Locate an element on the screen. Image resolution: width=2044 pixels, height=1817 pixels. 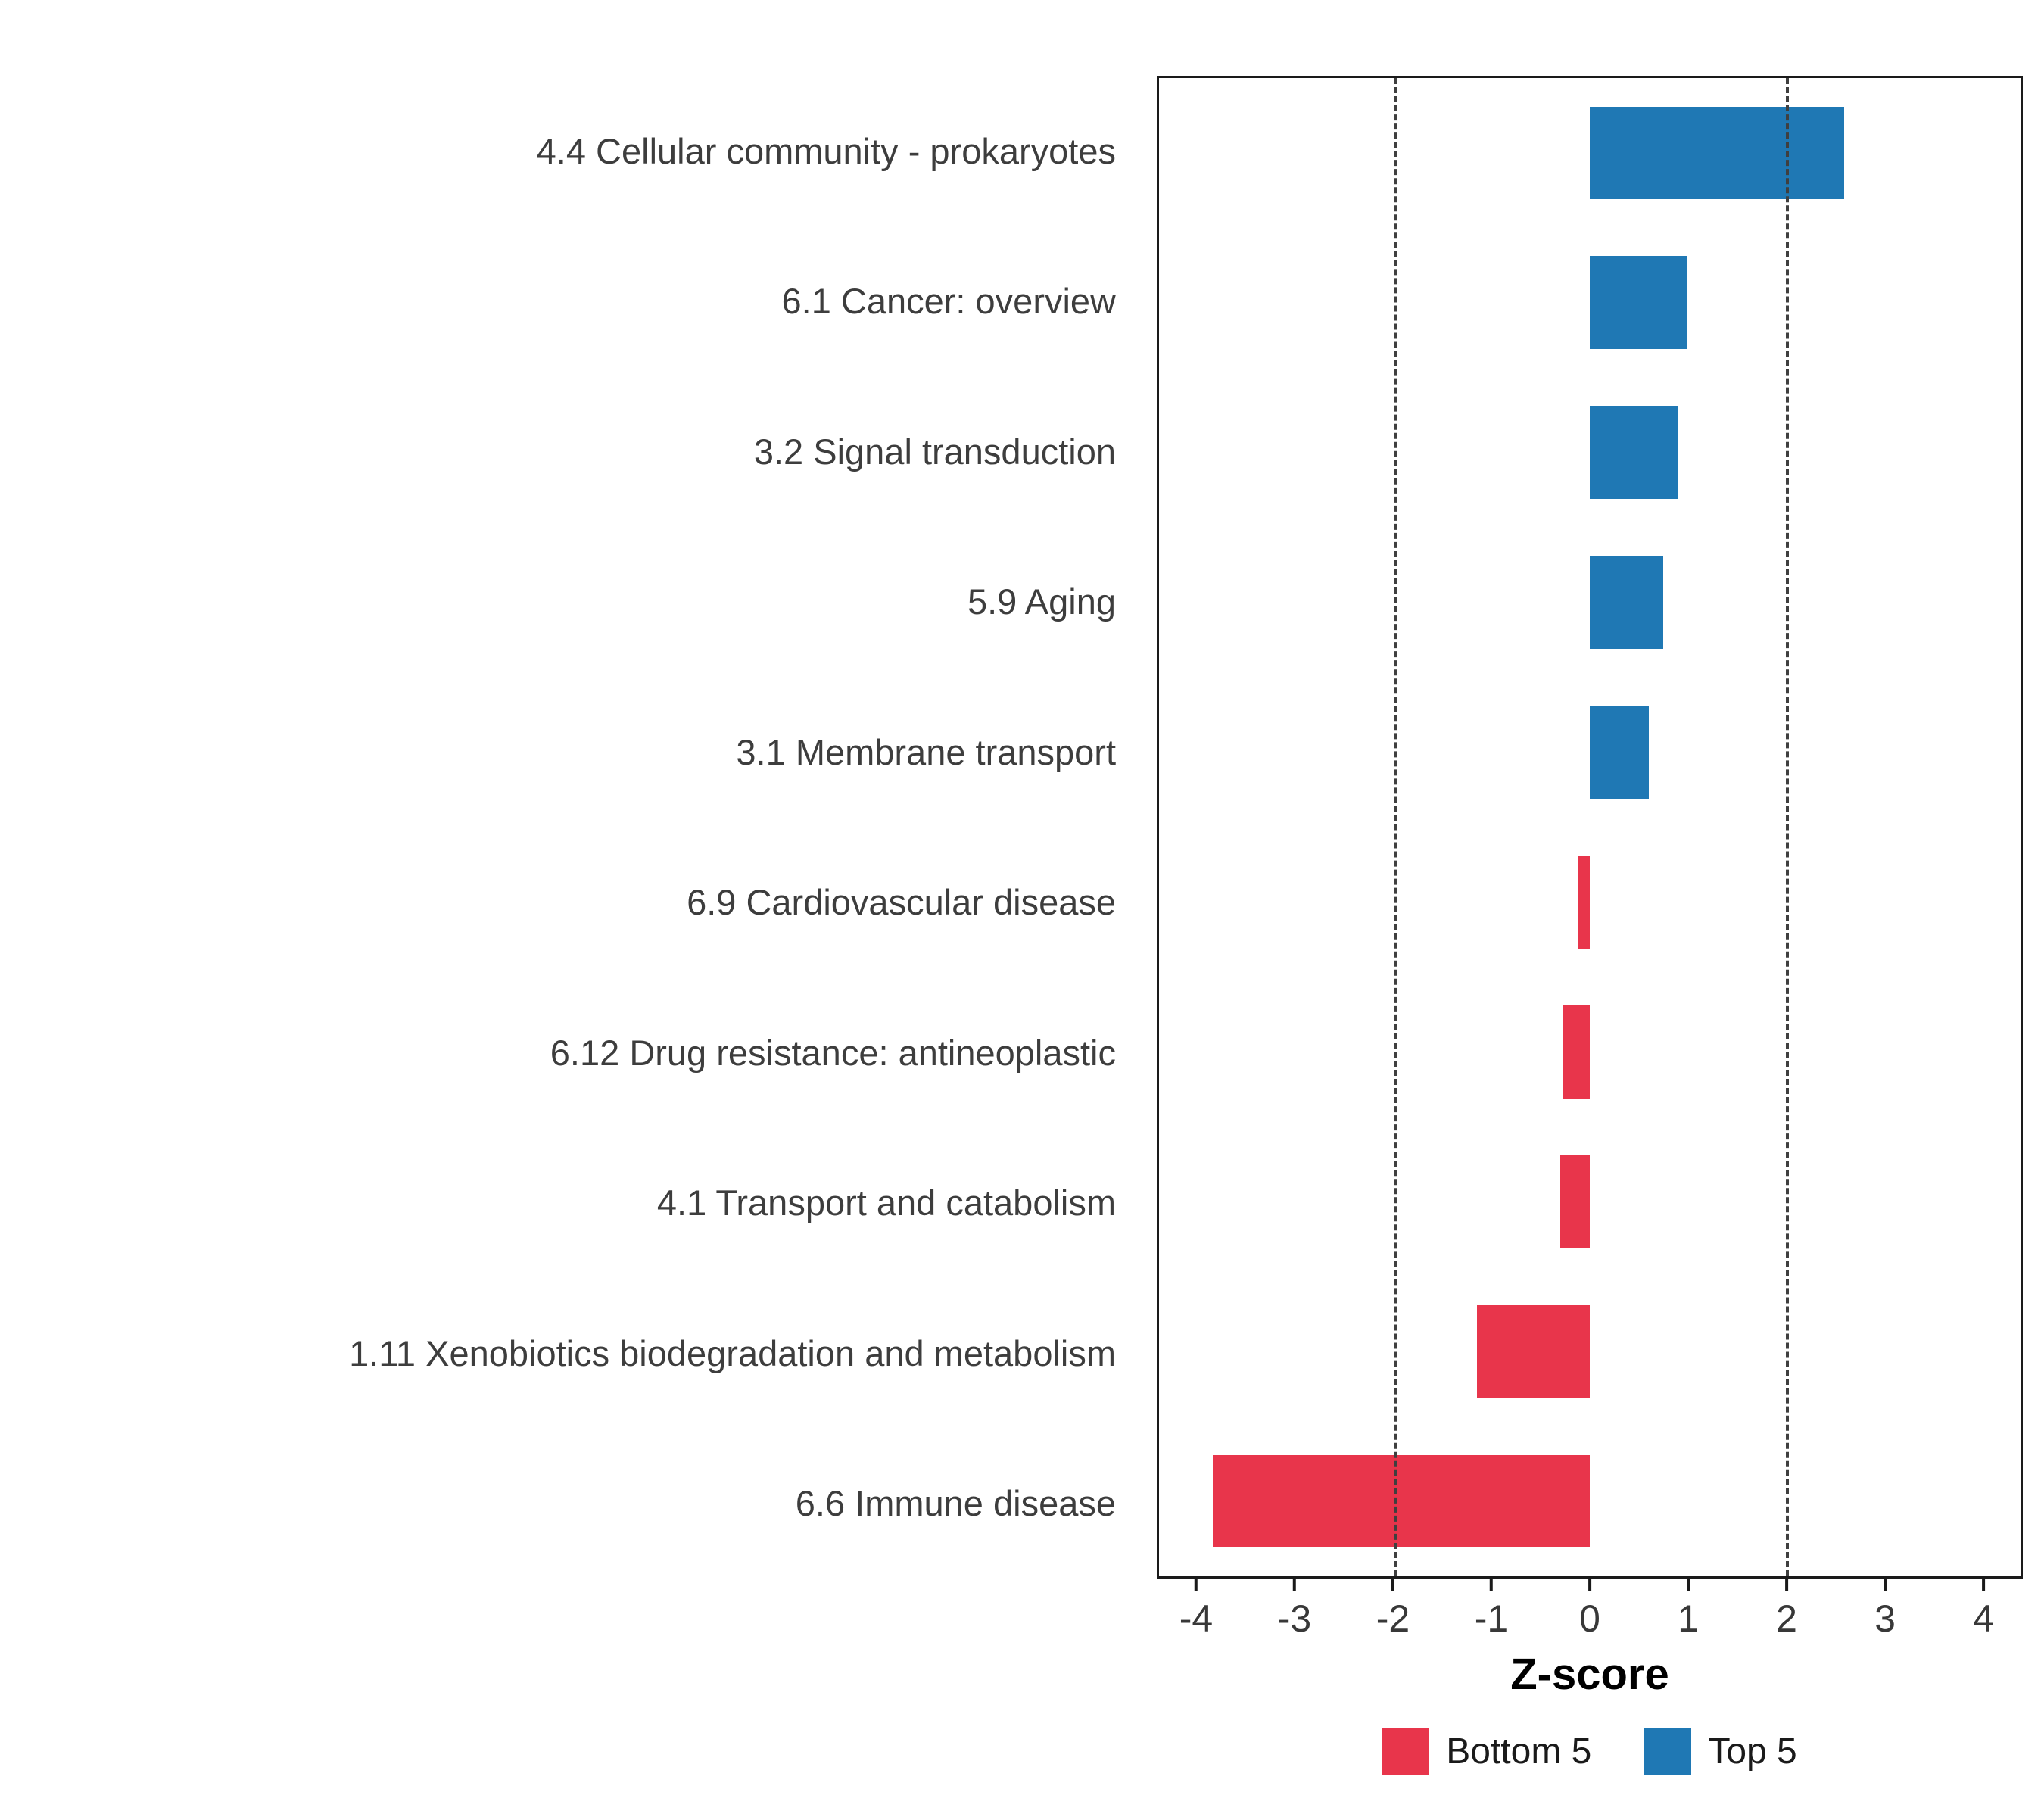
x-tick-label: -4 is located at coordinates (1196, 1619).